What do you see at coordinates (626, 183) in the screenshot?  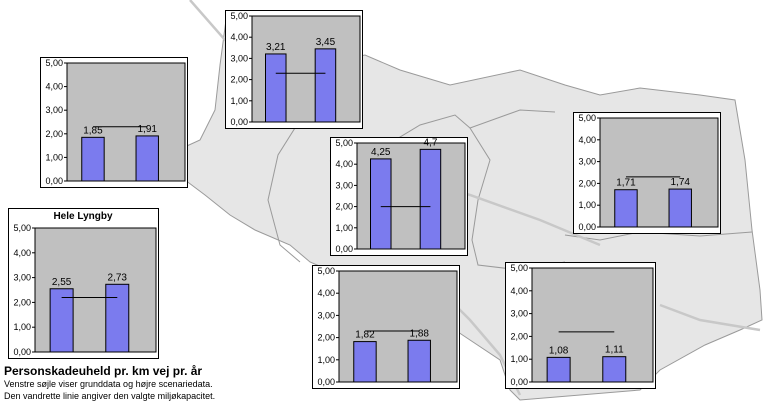 I see `bar-value-label: 1,71` at bounding box center [626, 183].